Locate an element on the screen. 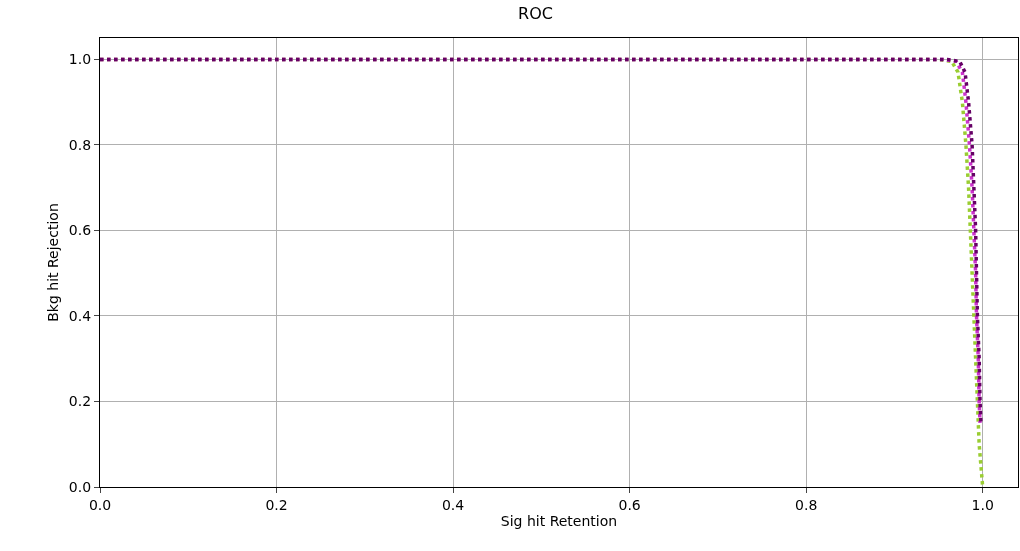 The image size is (1020, 551). x-tick-label: 0.8 is located at coordinates (806, 504).